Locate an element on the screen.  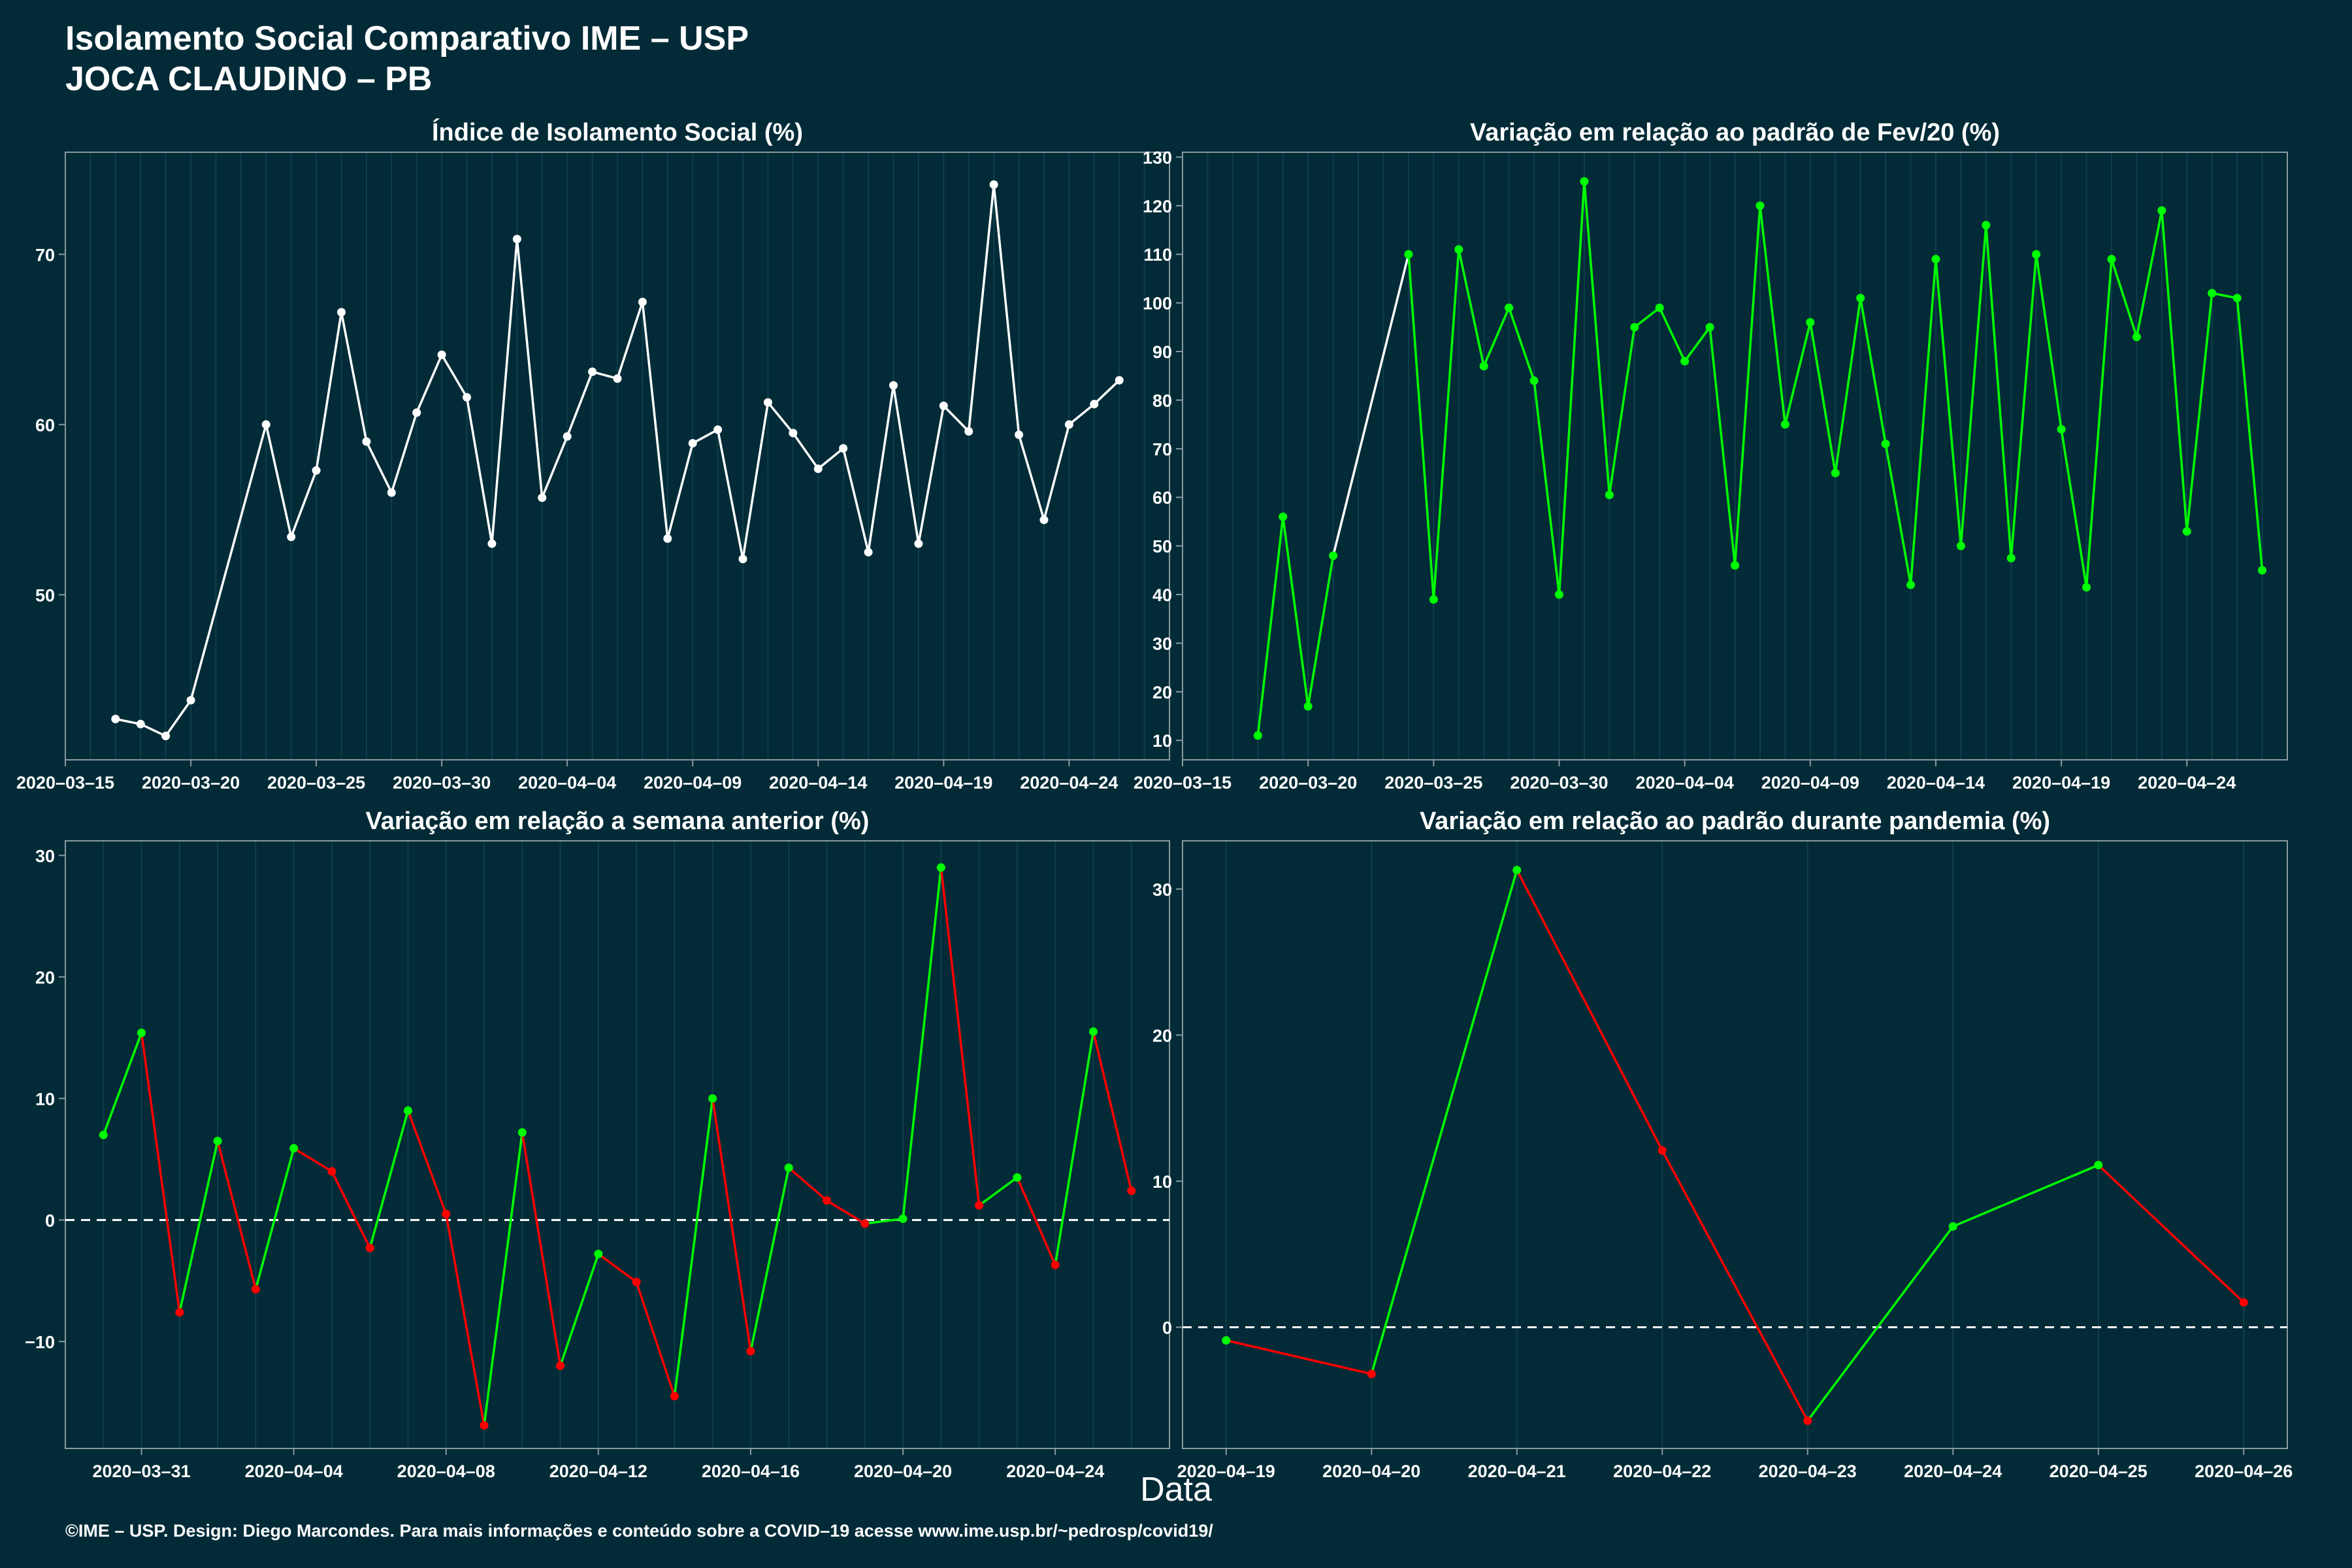
x-tick-label: 2020–04–04 is located at coordinates (567, 782).